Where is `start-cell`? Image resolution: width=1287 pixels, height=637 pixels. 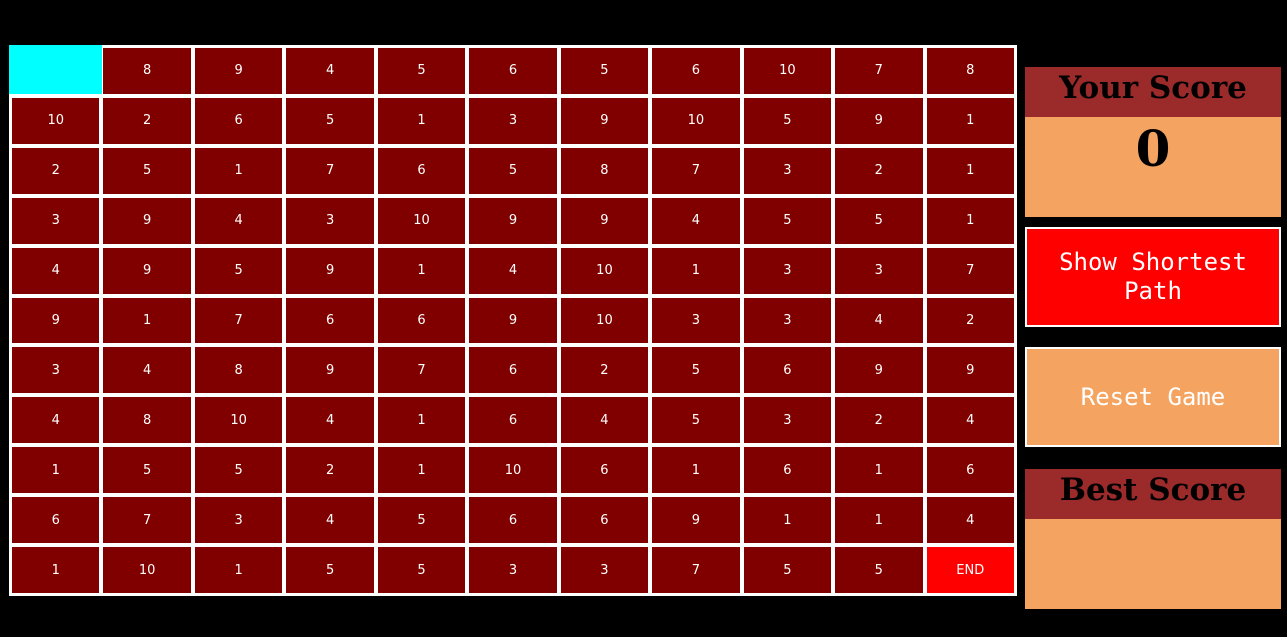
start-cell is located at coordinates (56, 69).